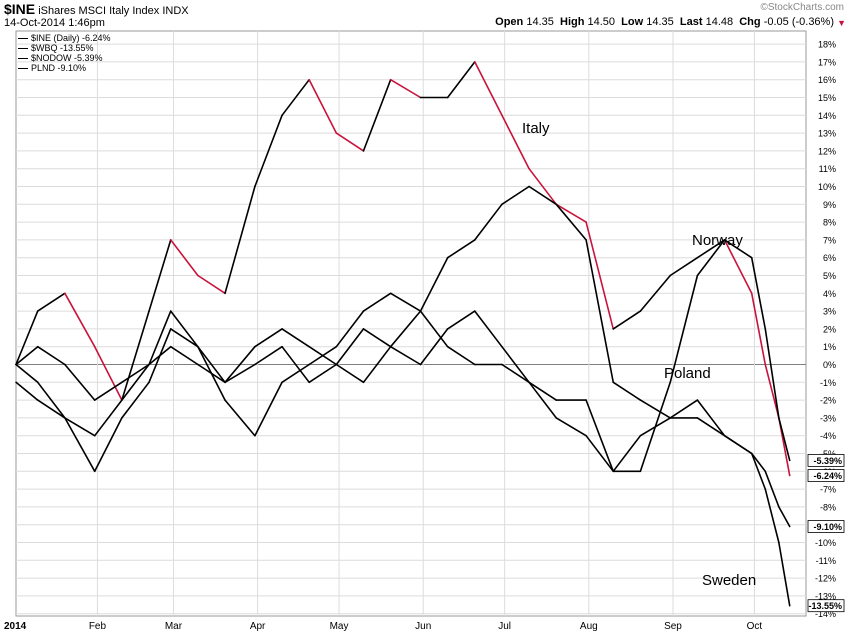 The image size is (850, 633). Describe the element at coordinates (825, 596) in the screenshot. I see `y-tick-label: -13%` at that location.